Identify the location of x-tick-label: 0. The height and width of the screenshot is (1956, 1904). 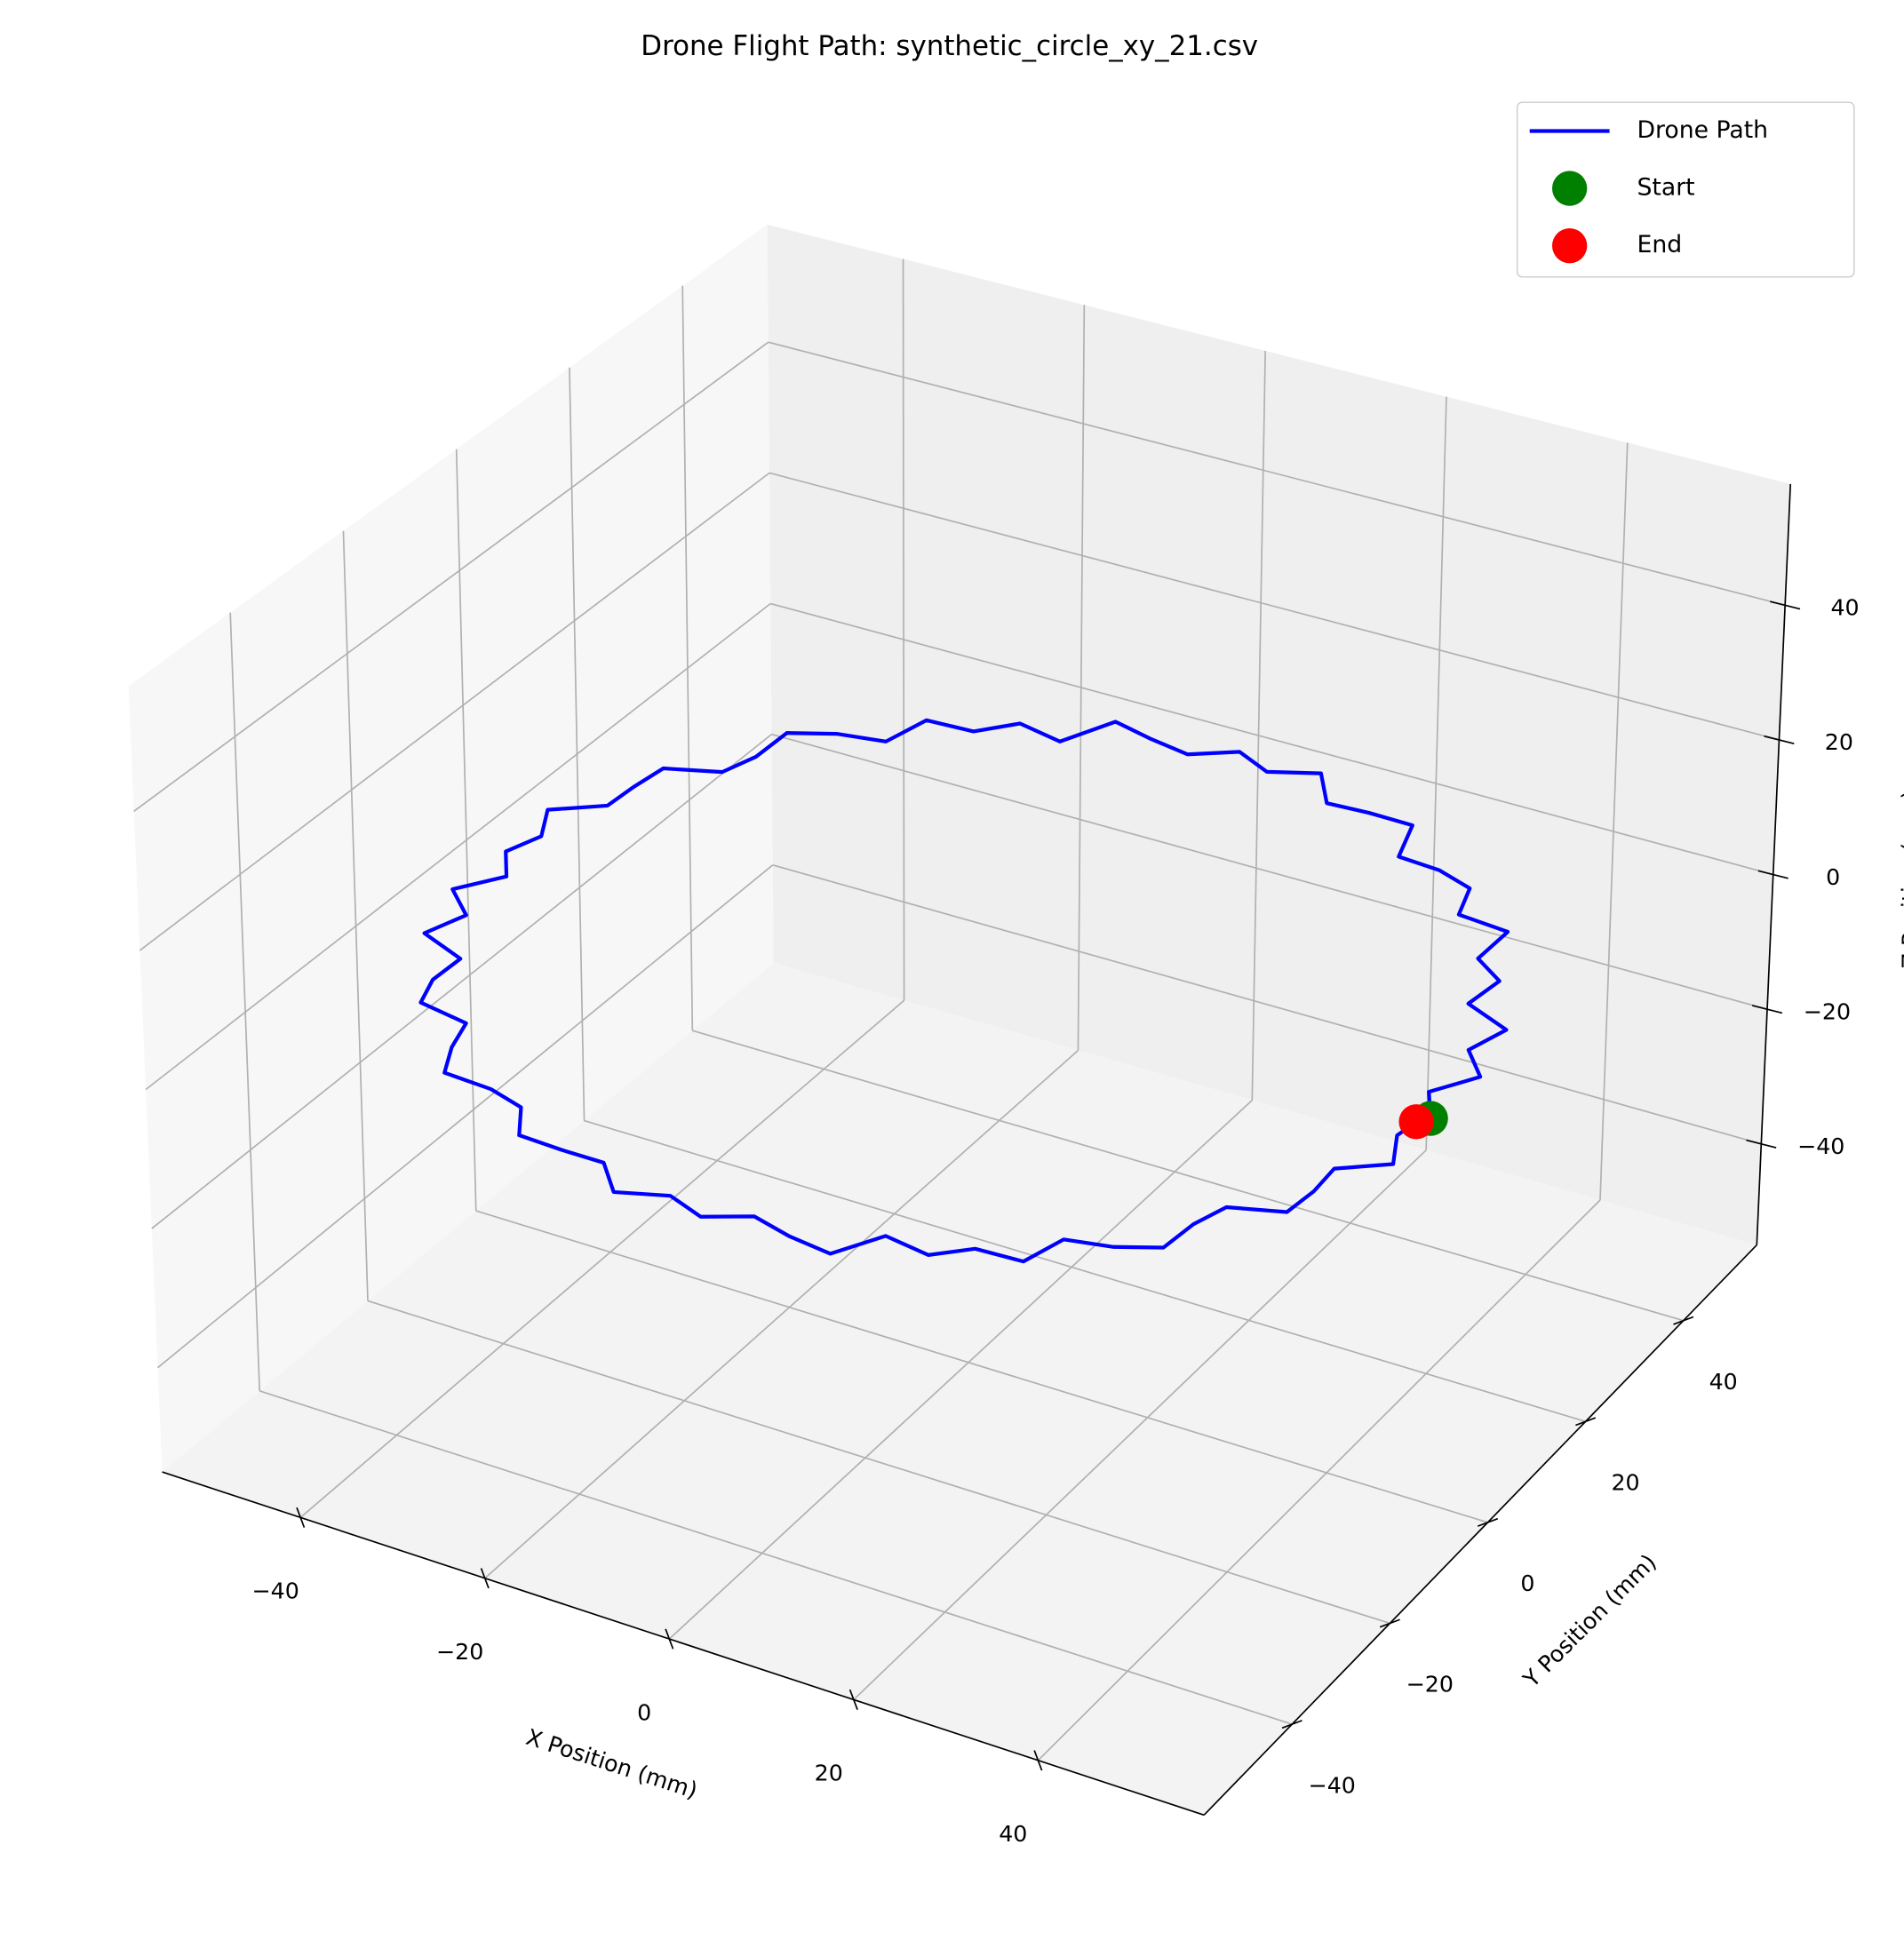
(644, 1712).